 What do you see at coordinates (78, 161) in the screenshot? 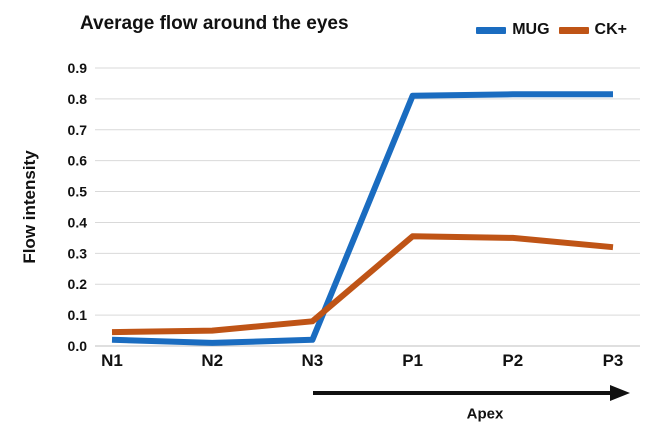
I see `y-tick-label: 0.6` at bounding box center [78, 161].